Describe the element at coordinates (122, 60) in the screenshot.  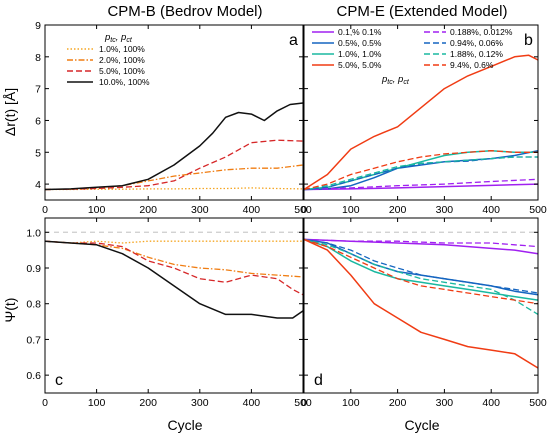
I see `legend-label: 2.0%, 100%` at that location.